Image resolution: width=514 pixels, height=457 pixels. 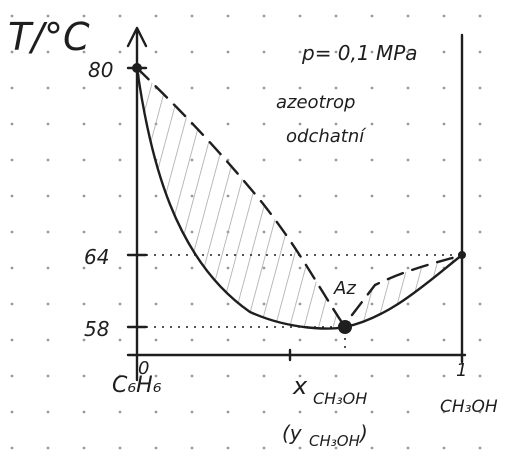 What do you see at coordinates (359, 53) in the screenshot?
I see `pressure-note: p= 0,1 MPa` at bounding box center [359, 53].